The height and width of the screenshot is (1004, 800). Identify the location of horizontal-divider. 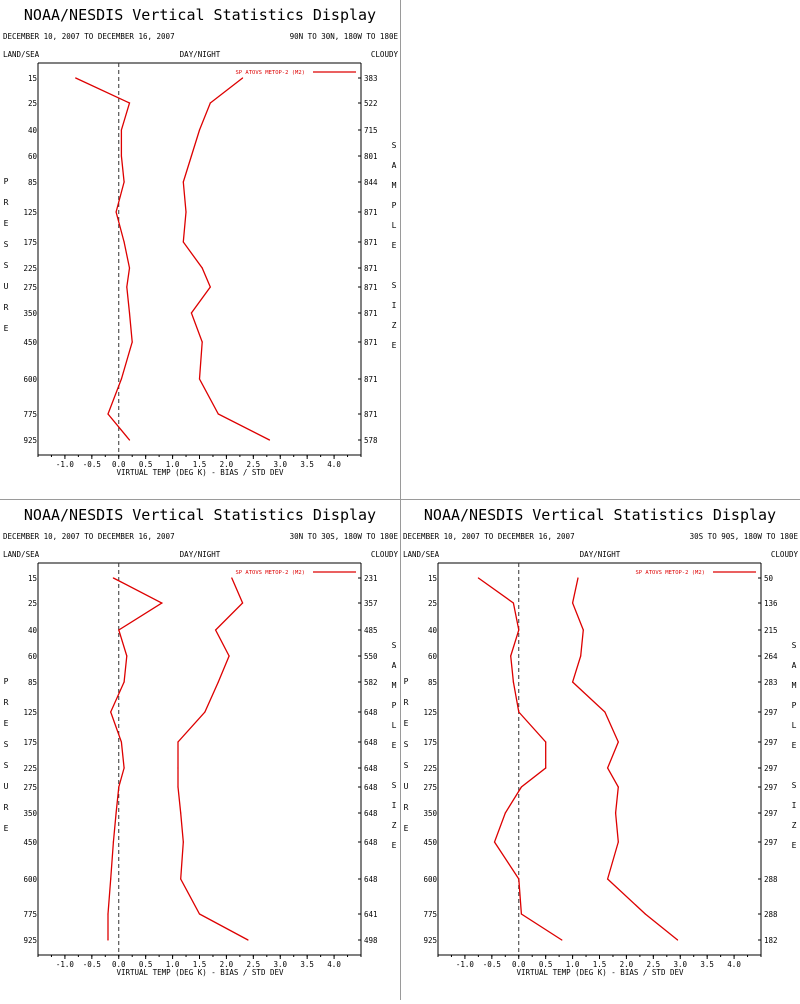
(400, 499).